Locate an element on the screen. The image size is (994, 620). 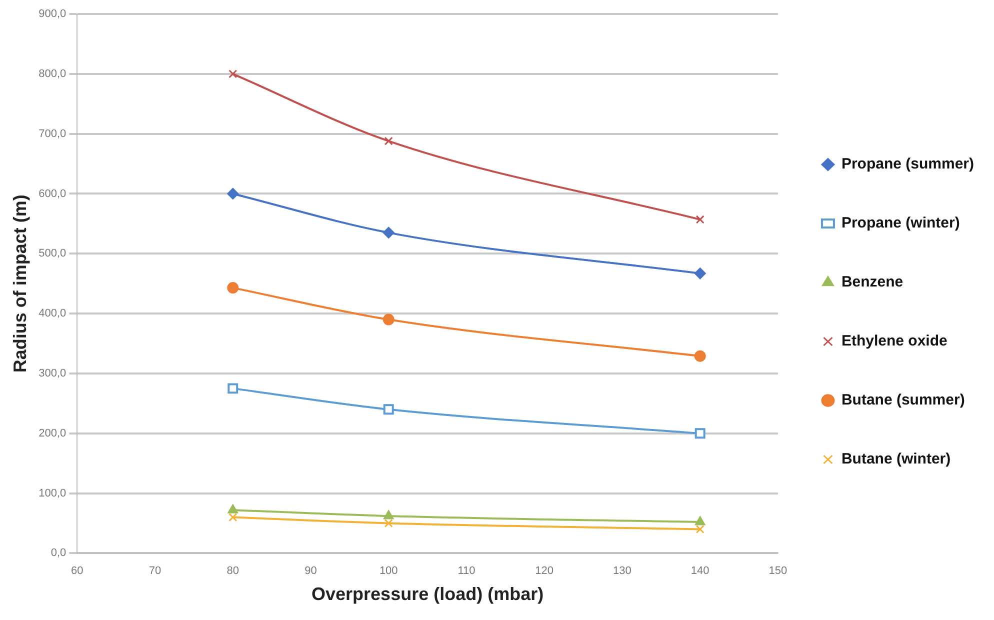
y-tick-label: 700,0 is located at coordinates (52, 134).